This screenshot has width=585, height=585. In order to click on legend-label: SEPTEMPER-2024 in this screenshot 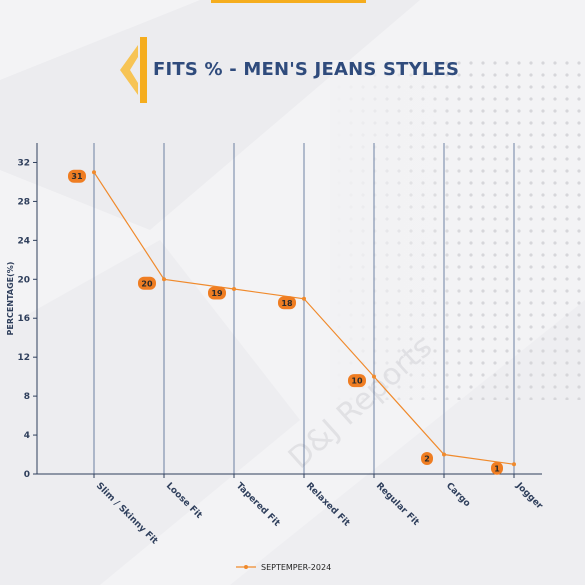, I will do `click(296, 567)`.